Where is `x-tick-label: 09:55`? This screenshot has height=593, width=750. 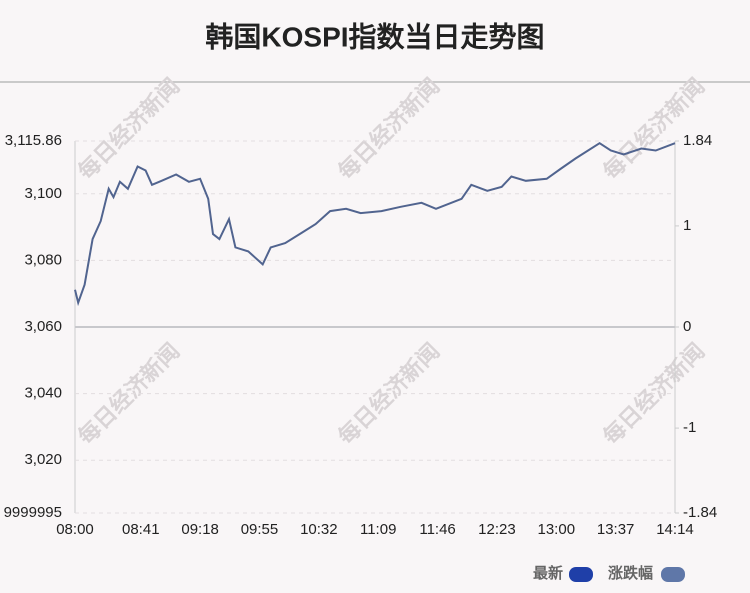 x-tick-label: 09:55 is located at coordinates (260, 529).